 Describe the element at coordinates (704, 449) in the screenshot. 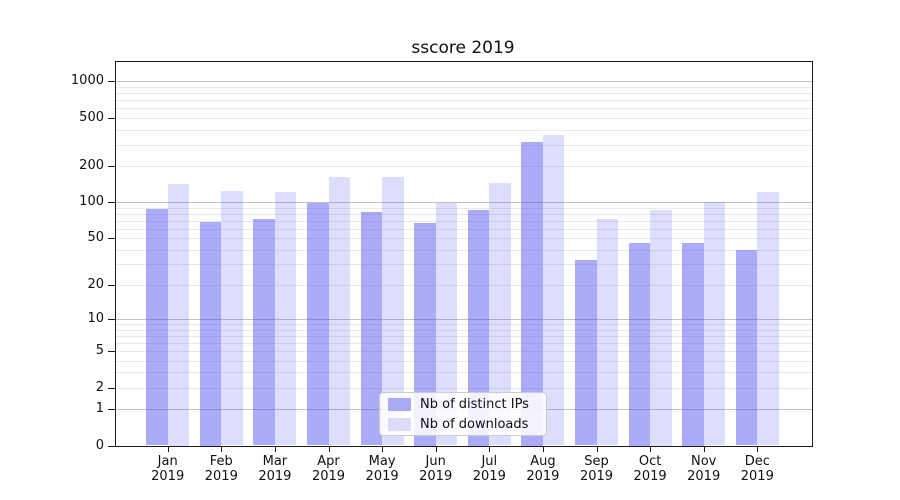

I see `x-tick-mark-nov` at that location.